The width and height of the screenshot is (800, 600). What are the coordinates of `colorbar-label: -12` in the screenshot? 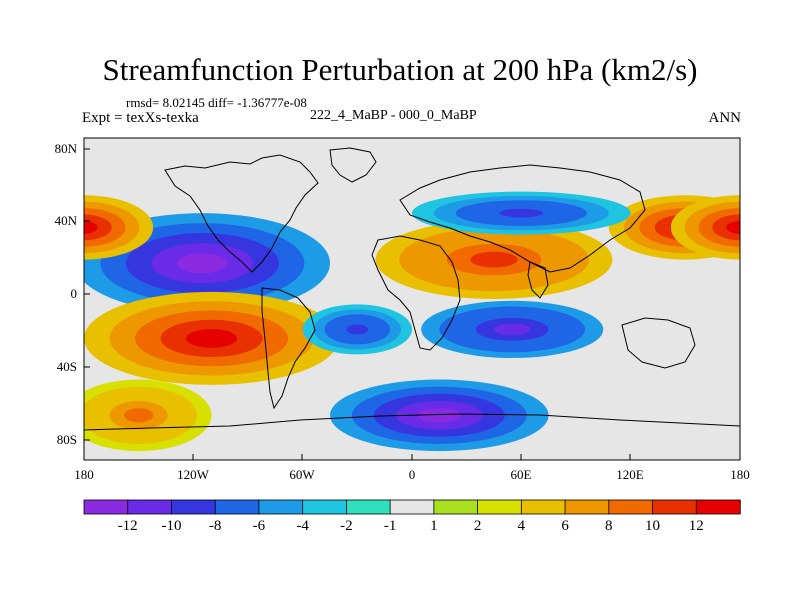 It's located at (127, 526).